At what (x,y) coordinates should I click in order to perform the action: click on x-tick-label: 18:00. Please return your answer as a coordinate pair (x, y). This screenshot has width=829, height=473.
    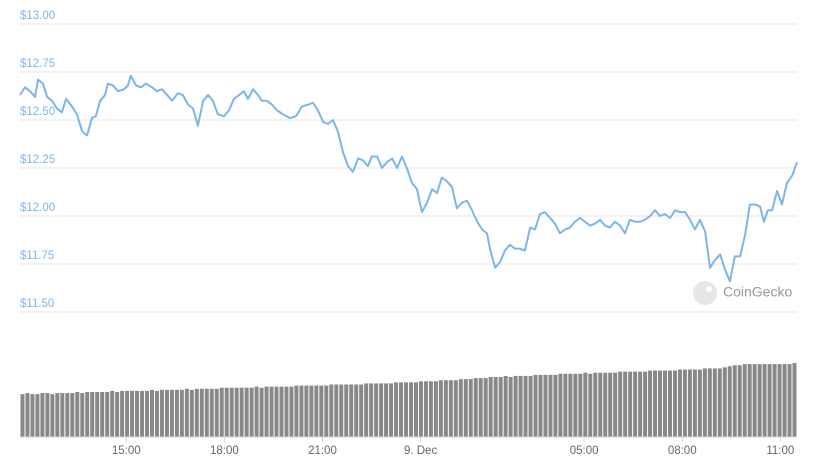
    Looking at the image, I should click on (224, 451).